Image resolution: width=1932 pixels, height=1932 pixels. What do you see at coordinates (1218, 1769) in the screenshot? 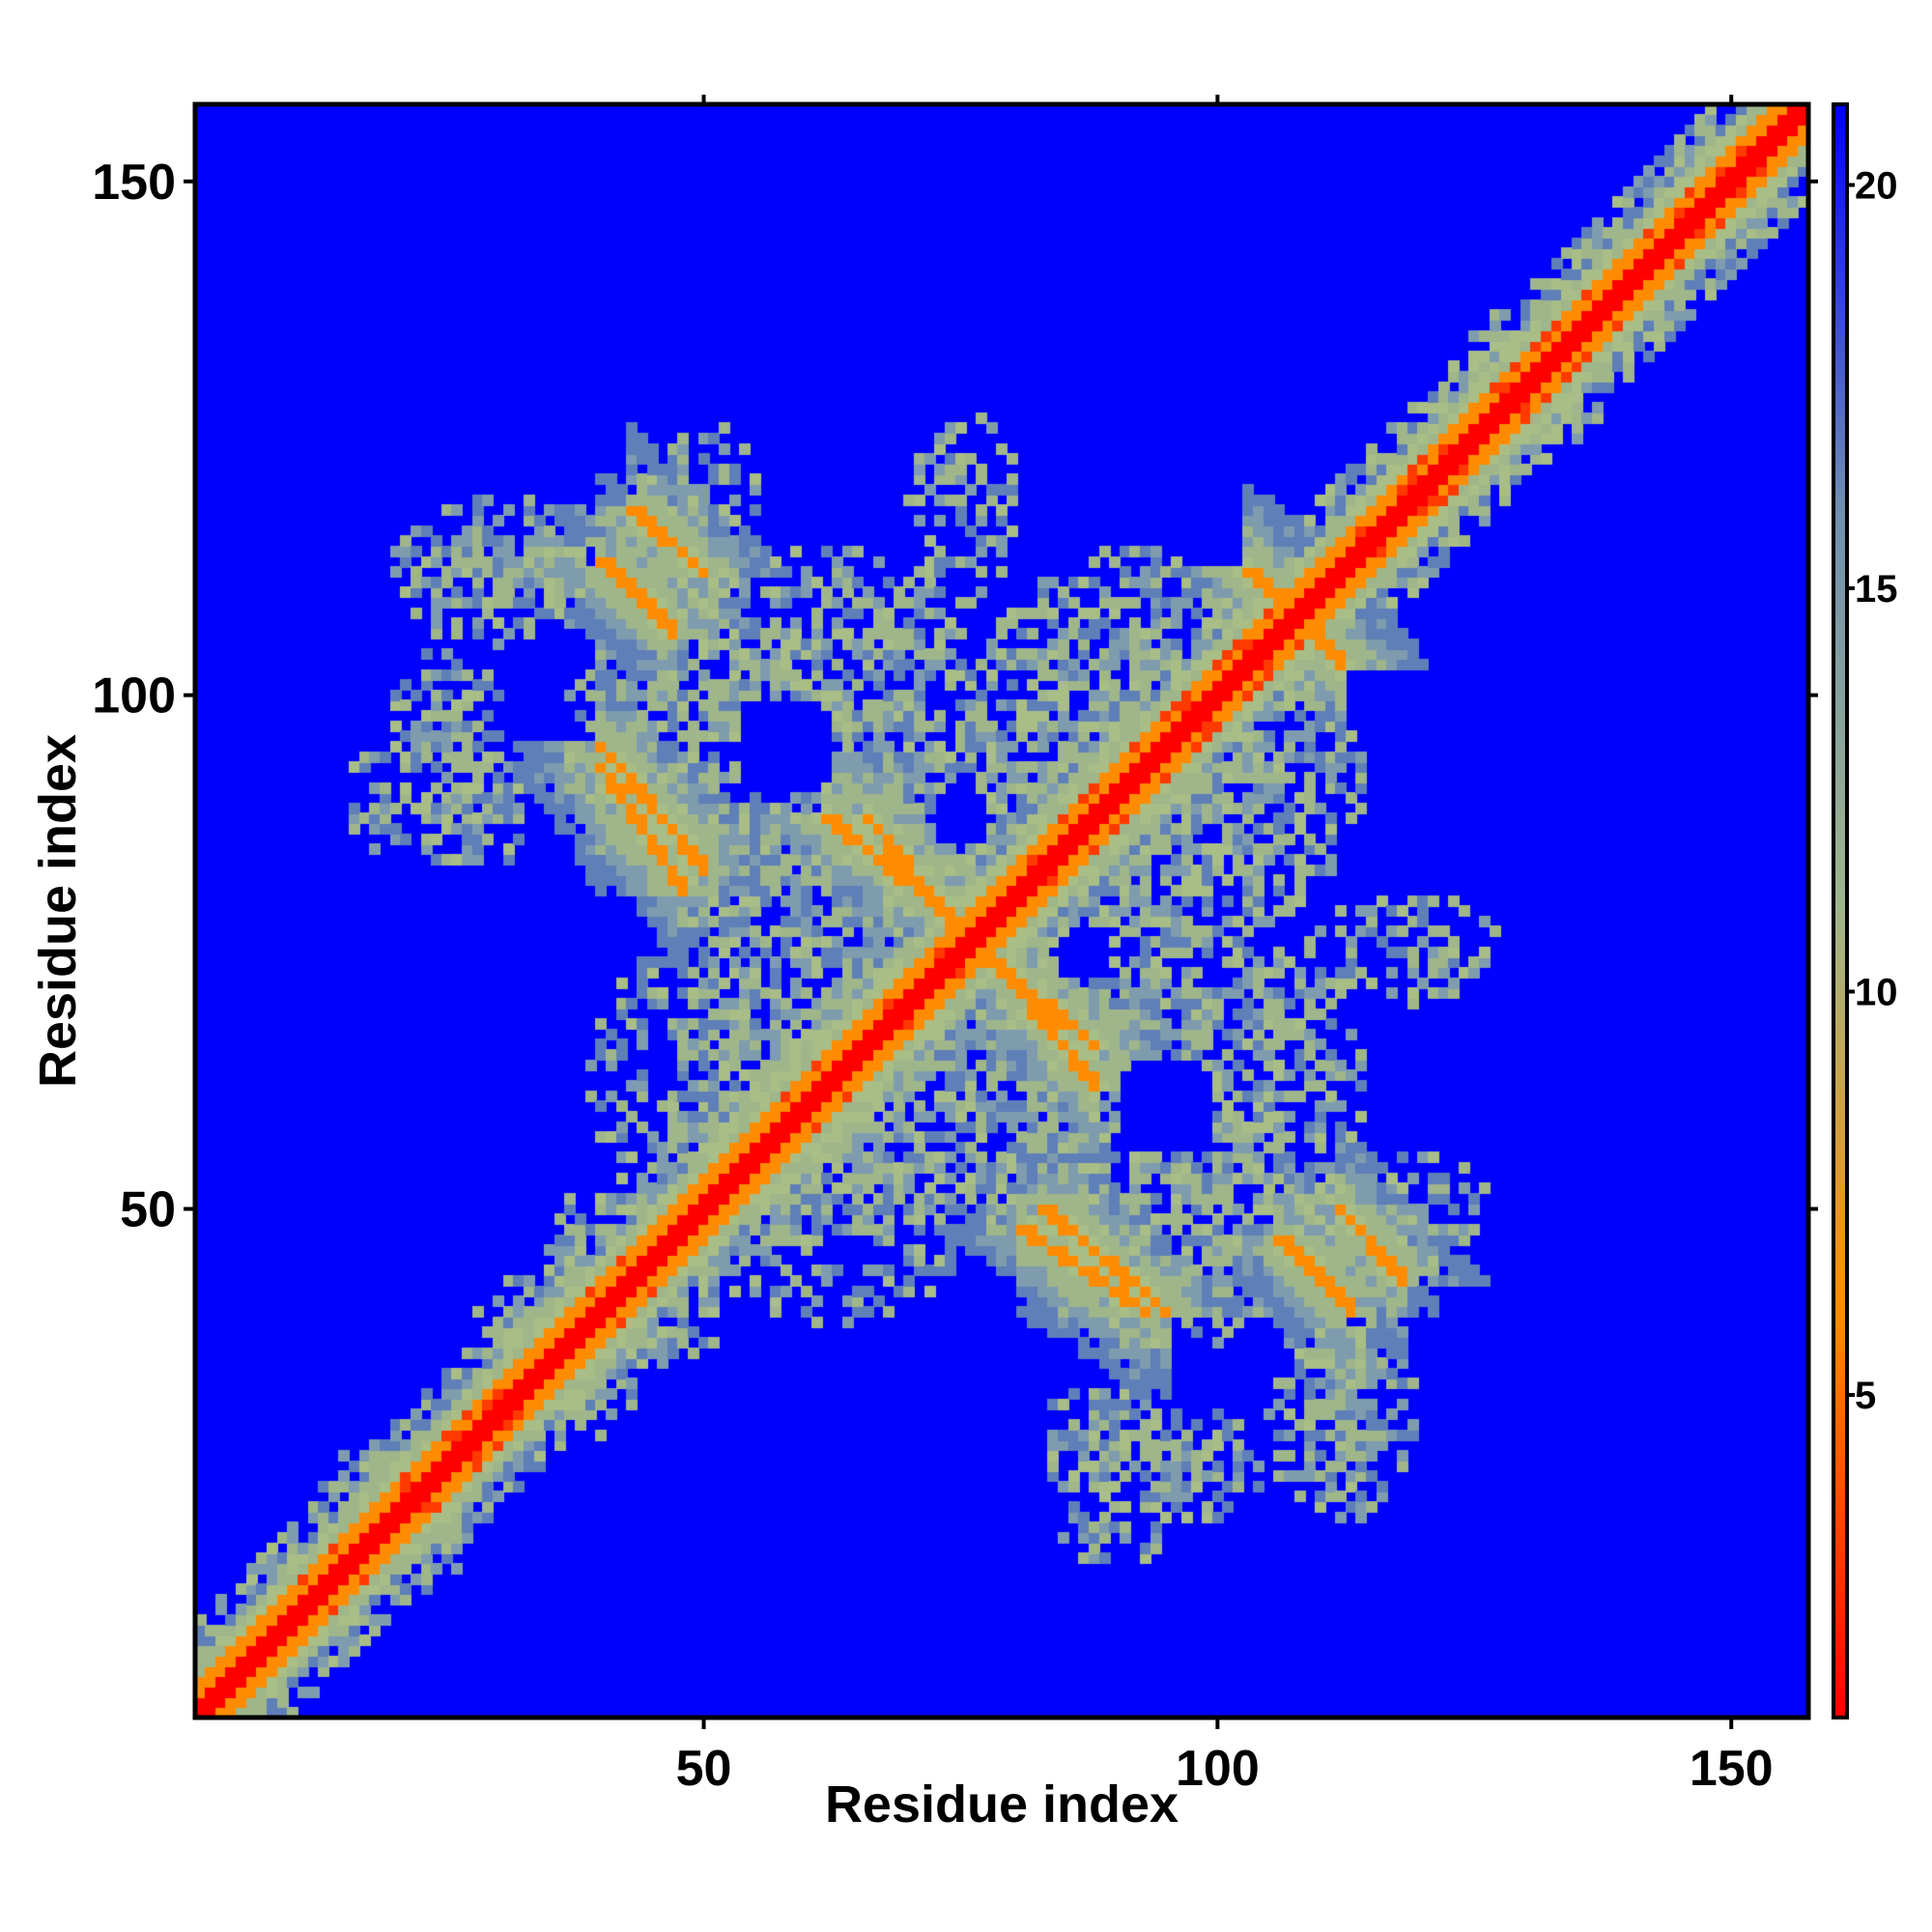
I see `x-tick-label: 100` at bounding box center [1218, 1769].